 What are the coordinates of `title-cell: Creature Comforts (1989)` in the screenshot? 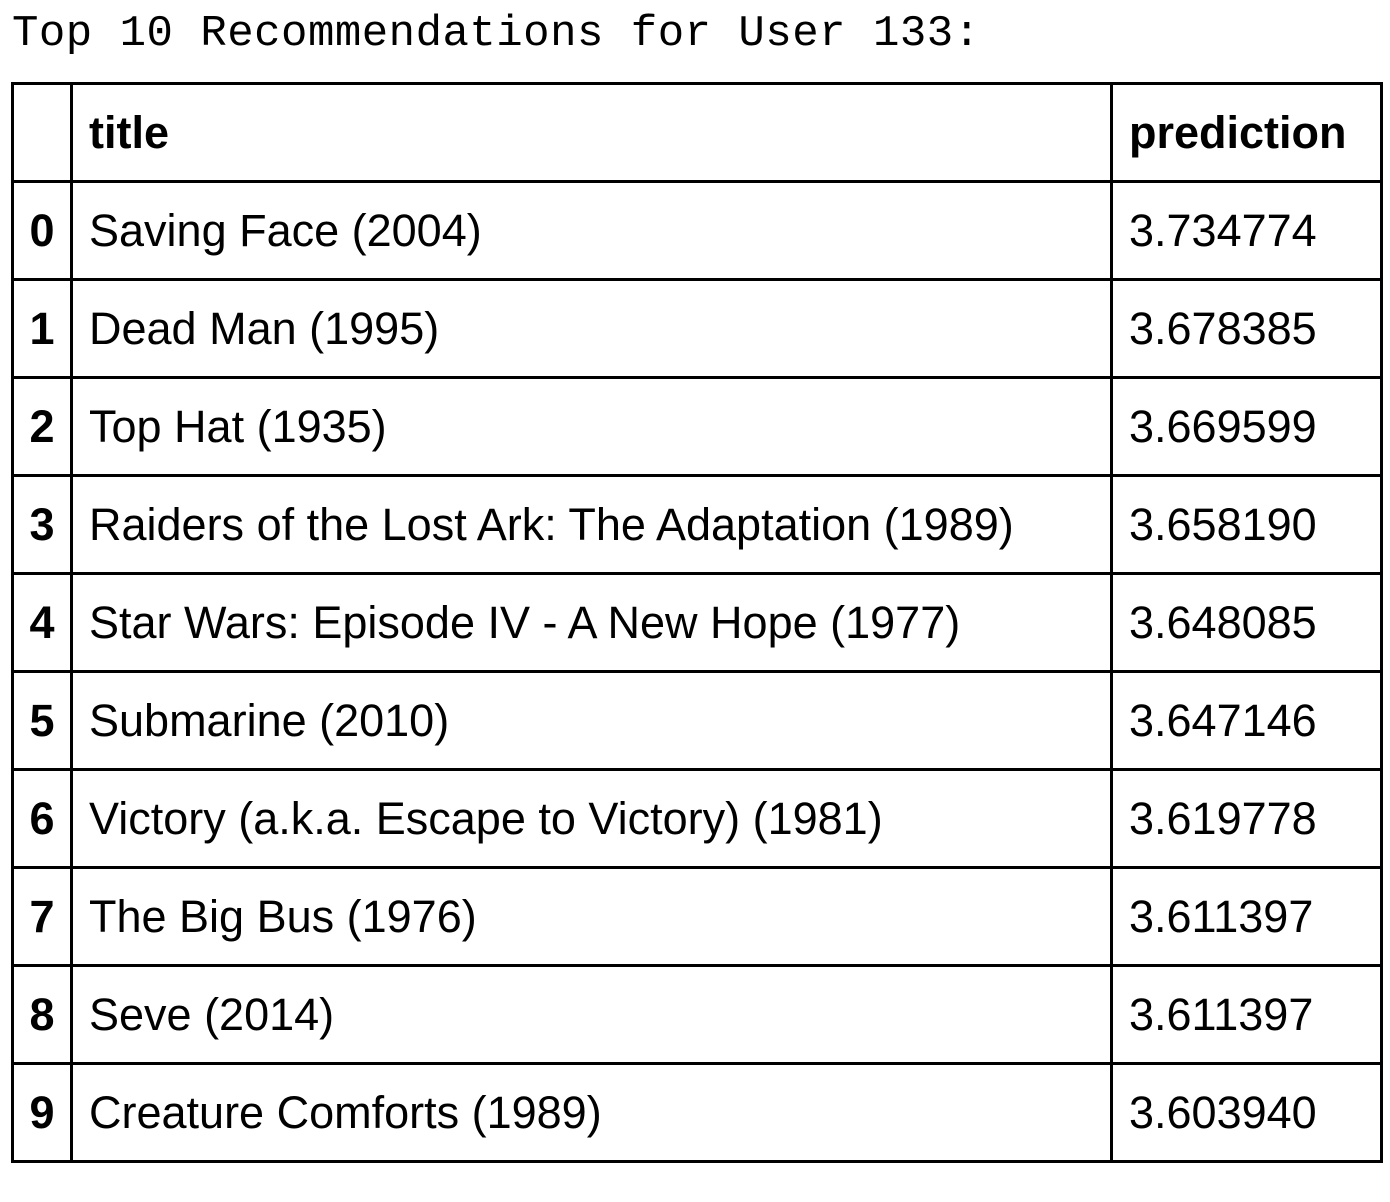 It's located at (591, 1112).